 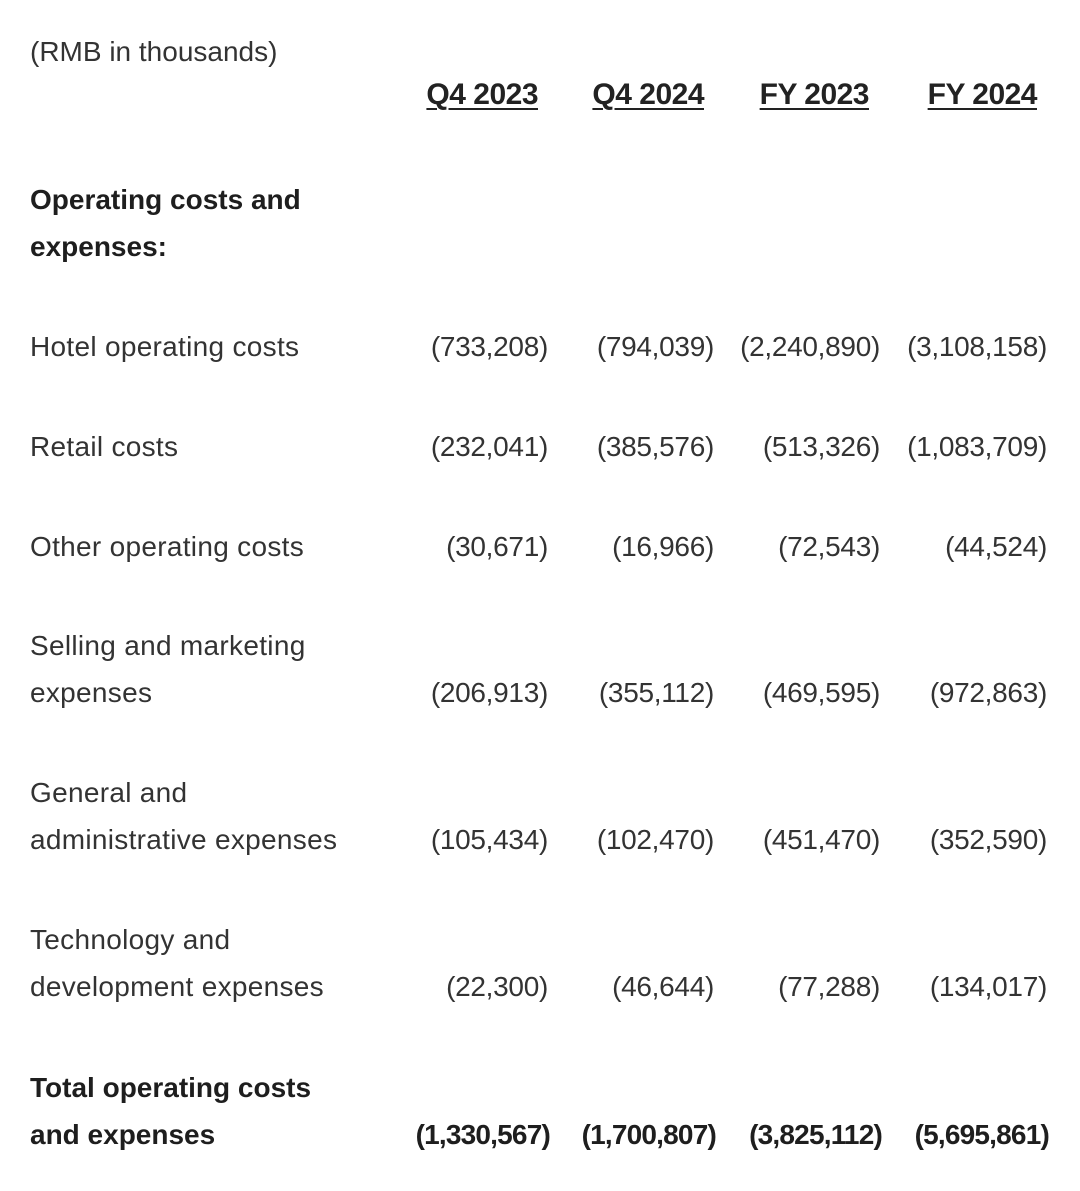 I want to click on cell-selling-q4-2024: (355,112), so click(x=656, y=692).